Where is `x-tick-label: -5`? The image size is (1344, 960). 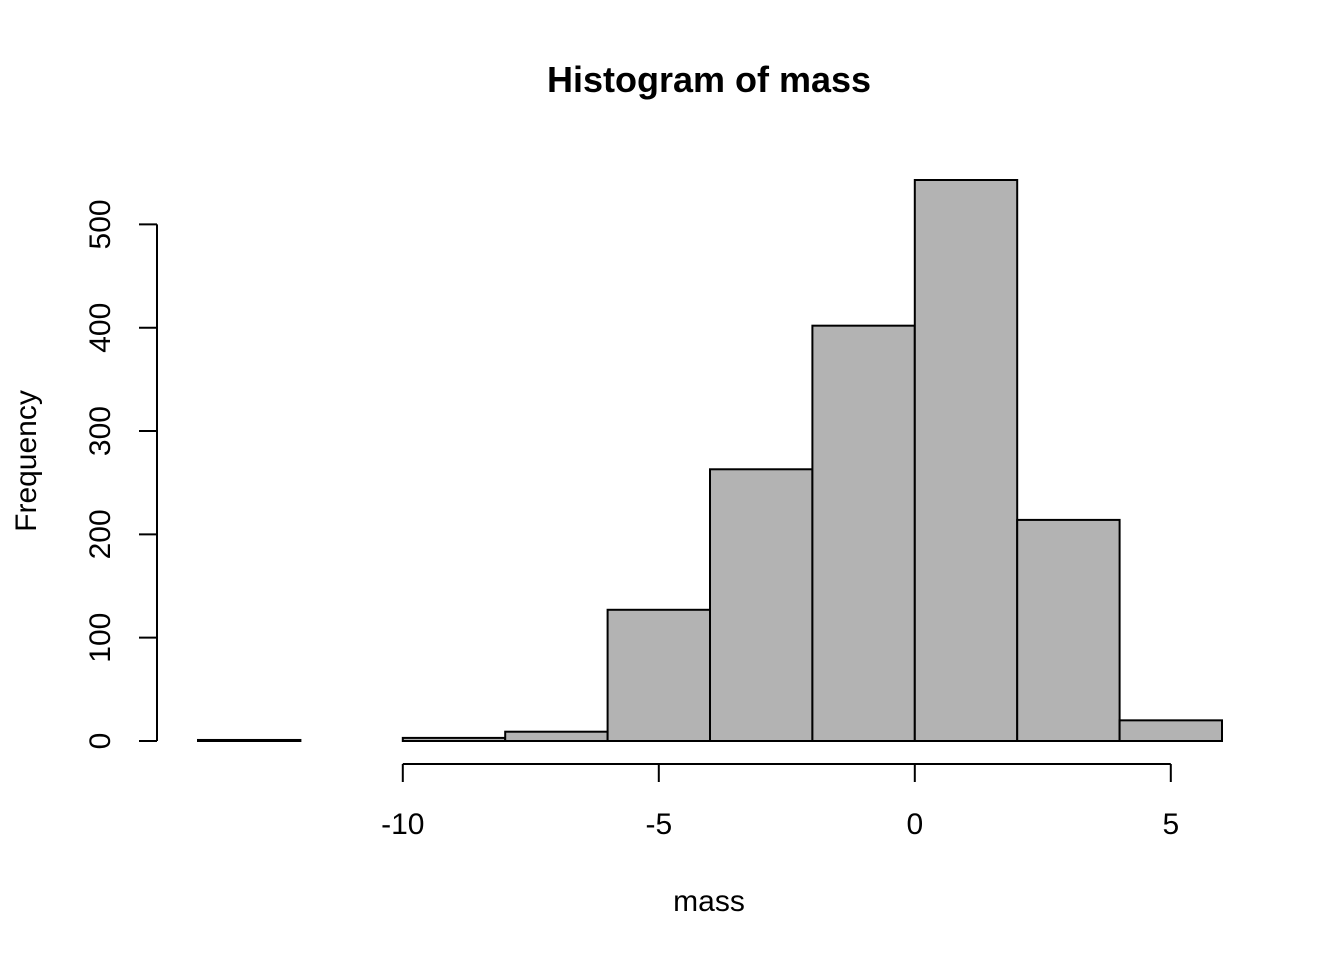 x-tick-label: -5 is located at coordinates (658, 824).